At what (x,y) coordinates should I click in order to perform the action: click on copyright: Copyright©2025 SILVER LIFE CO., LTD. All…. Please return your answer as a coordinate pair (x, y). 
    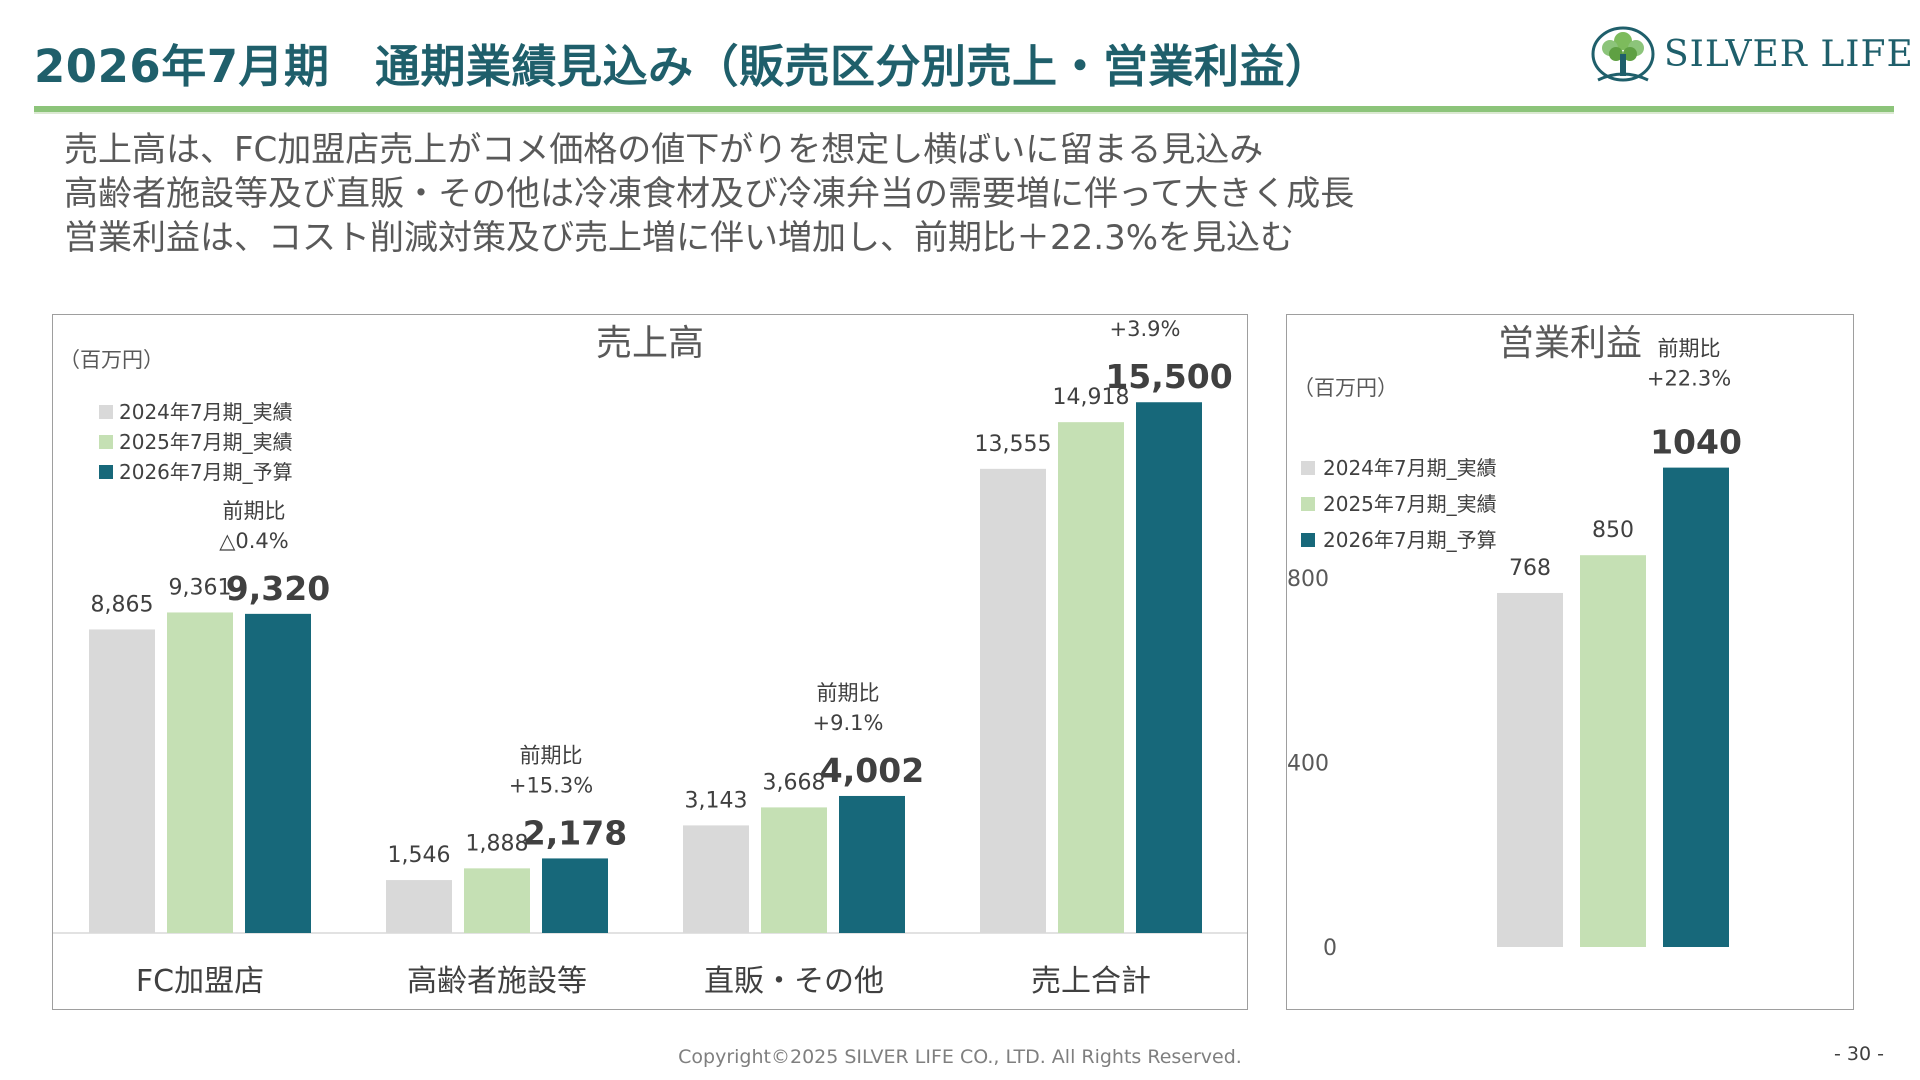
    Looking at the image, I should click on (960, 1057).